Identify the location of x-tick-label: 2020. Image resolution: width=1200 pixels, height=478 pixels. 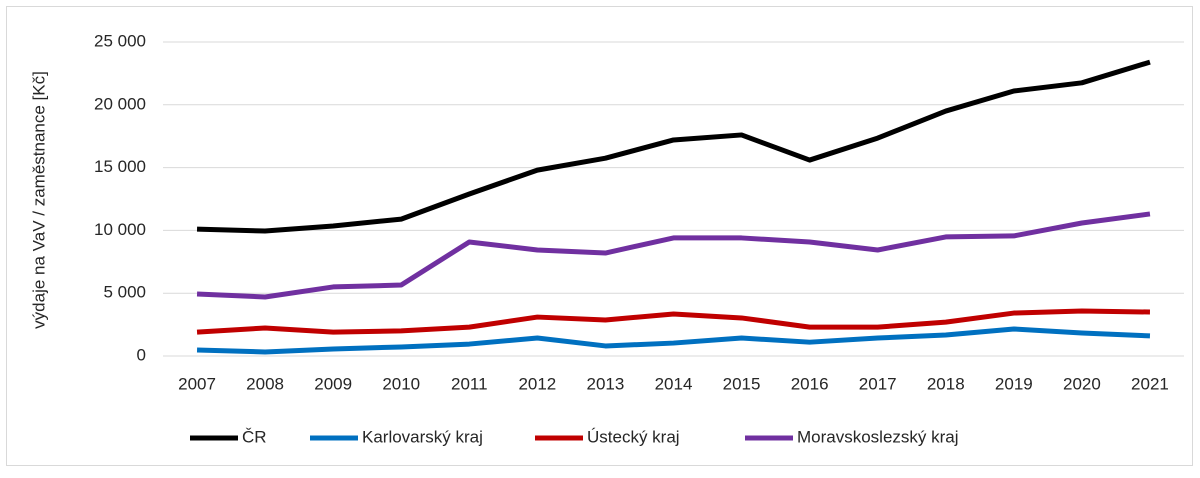
(1082, 383).